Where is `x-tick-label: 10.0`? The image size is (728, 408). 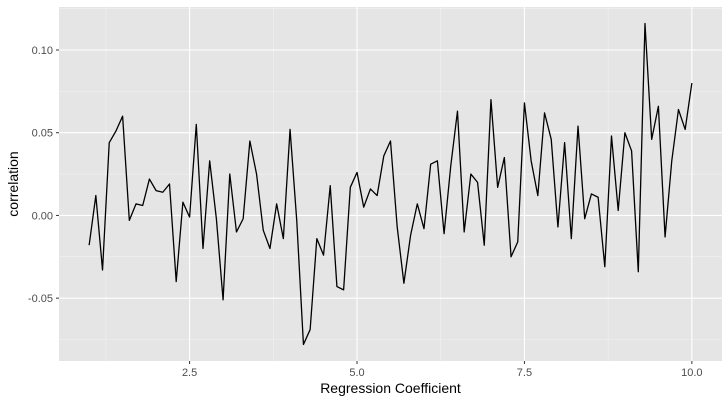
x-tick-label: 10.0 is located at coordinates (691, 373).